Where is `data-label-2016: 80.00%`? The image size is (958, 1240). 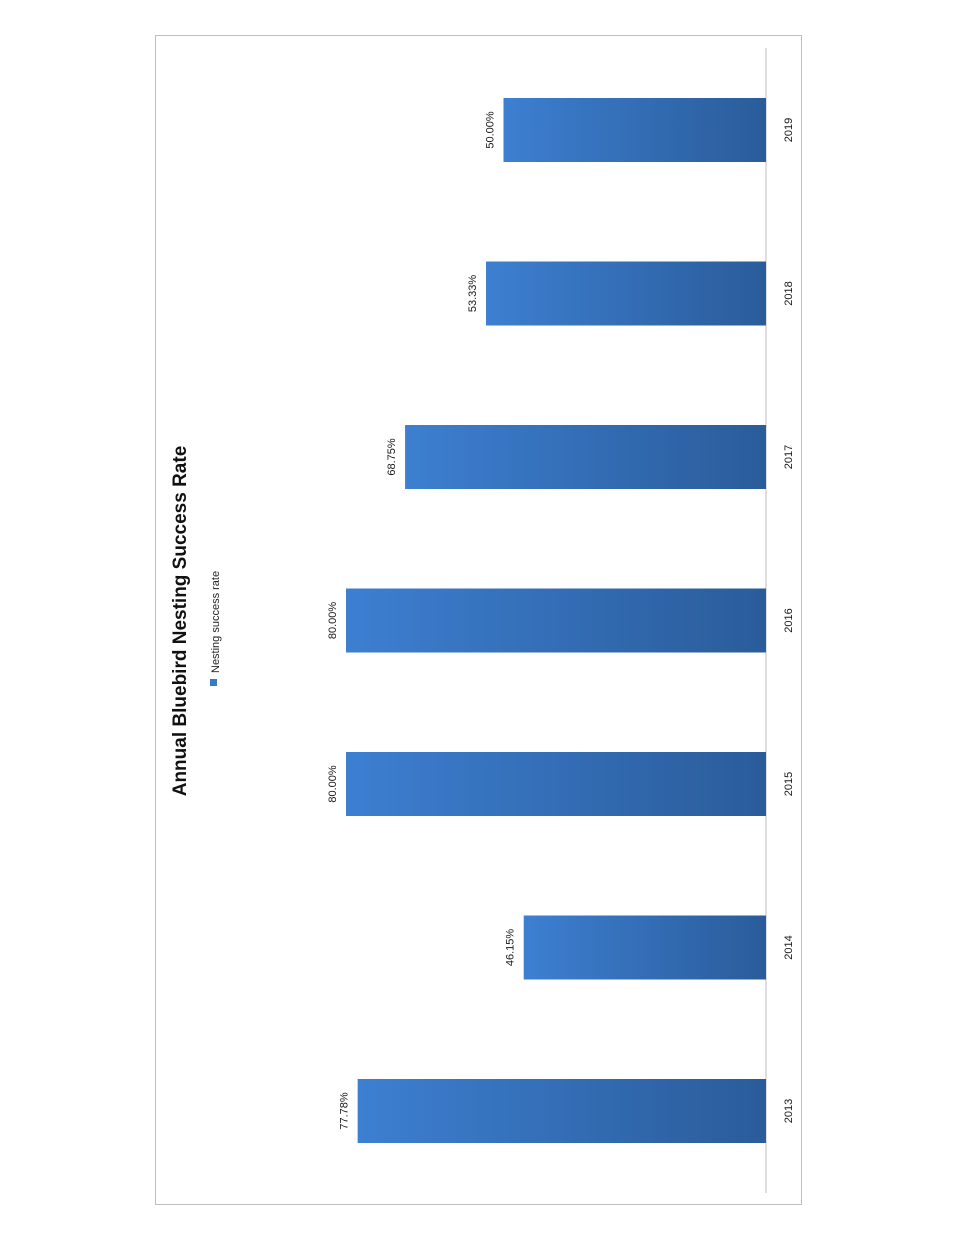
data-label-2016: 80.00% is located at coordinates (333, 621).